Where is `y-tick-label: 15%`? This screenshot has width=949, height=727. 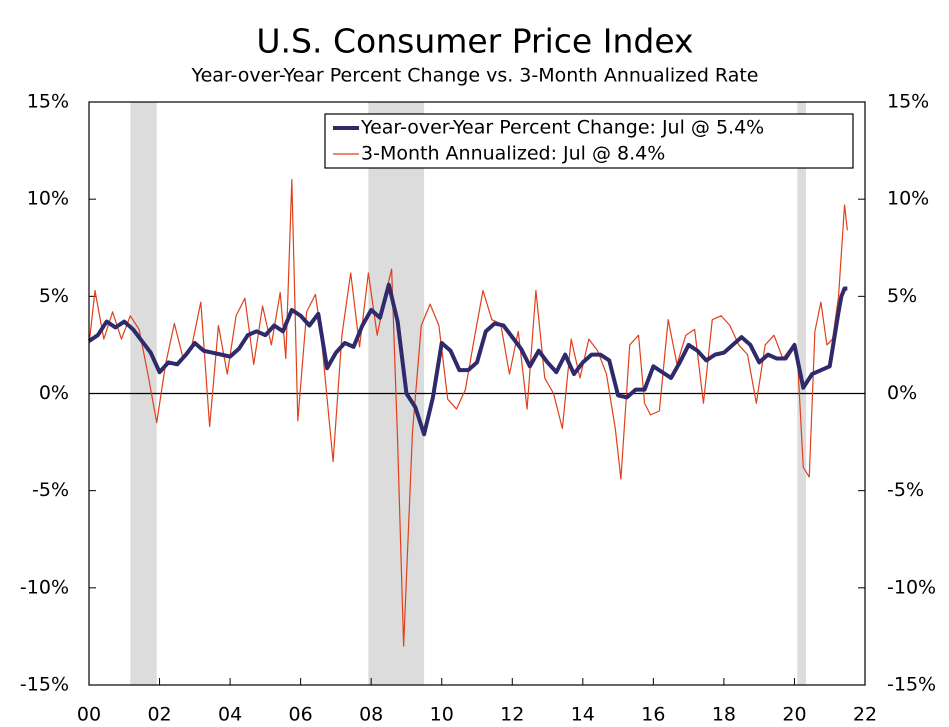 y-tick-label: 15% is located at coordinates (48, 102).